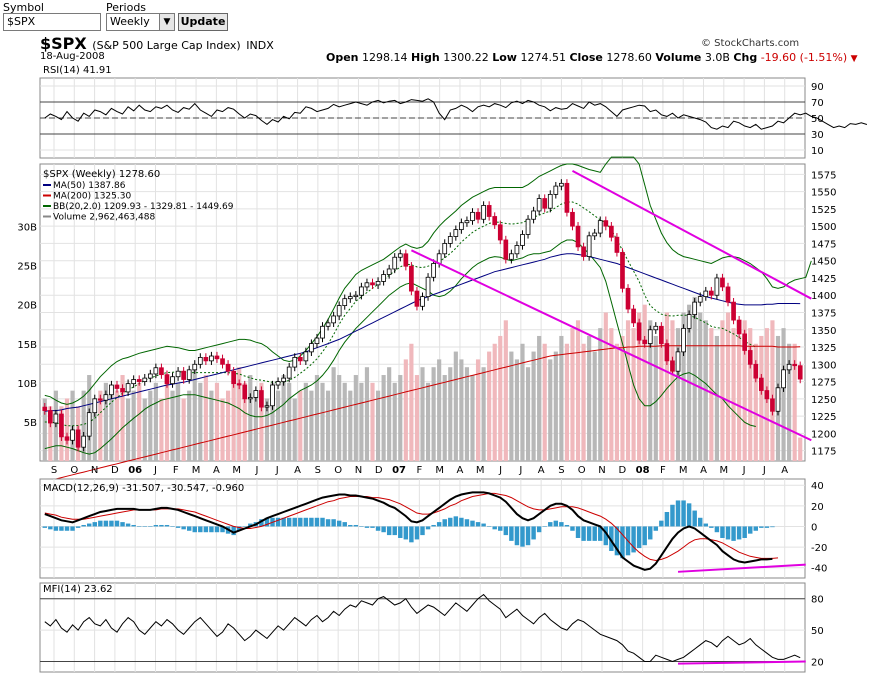 This screenshot has height=689, width=869. What do you see at coordinates (823, 314) in the screenshot?
I see `price-tick-label: 1375` at bounding box center [823, 314].